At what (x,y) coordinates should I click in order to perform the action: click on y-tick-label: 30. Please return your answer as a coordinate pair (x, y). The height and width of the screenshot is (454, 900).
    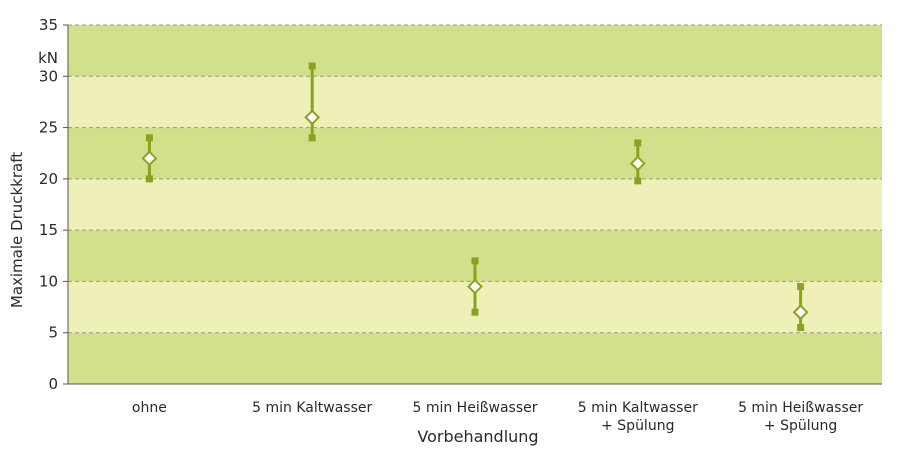
    Looking at the image, I should click on (48, 76).